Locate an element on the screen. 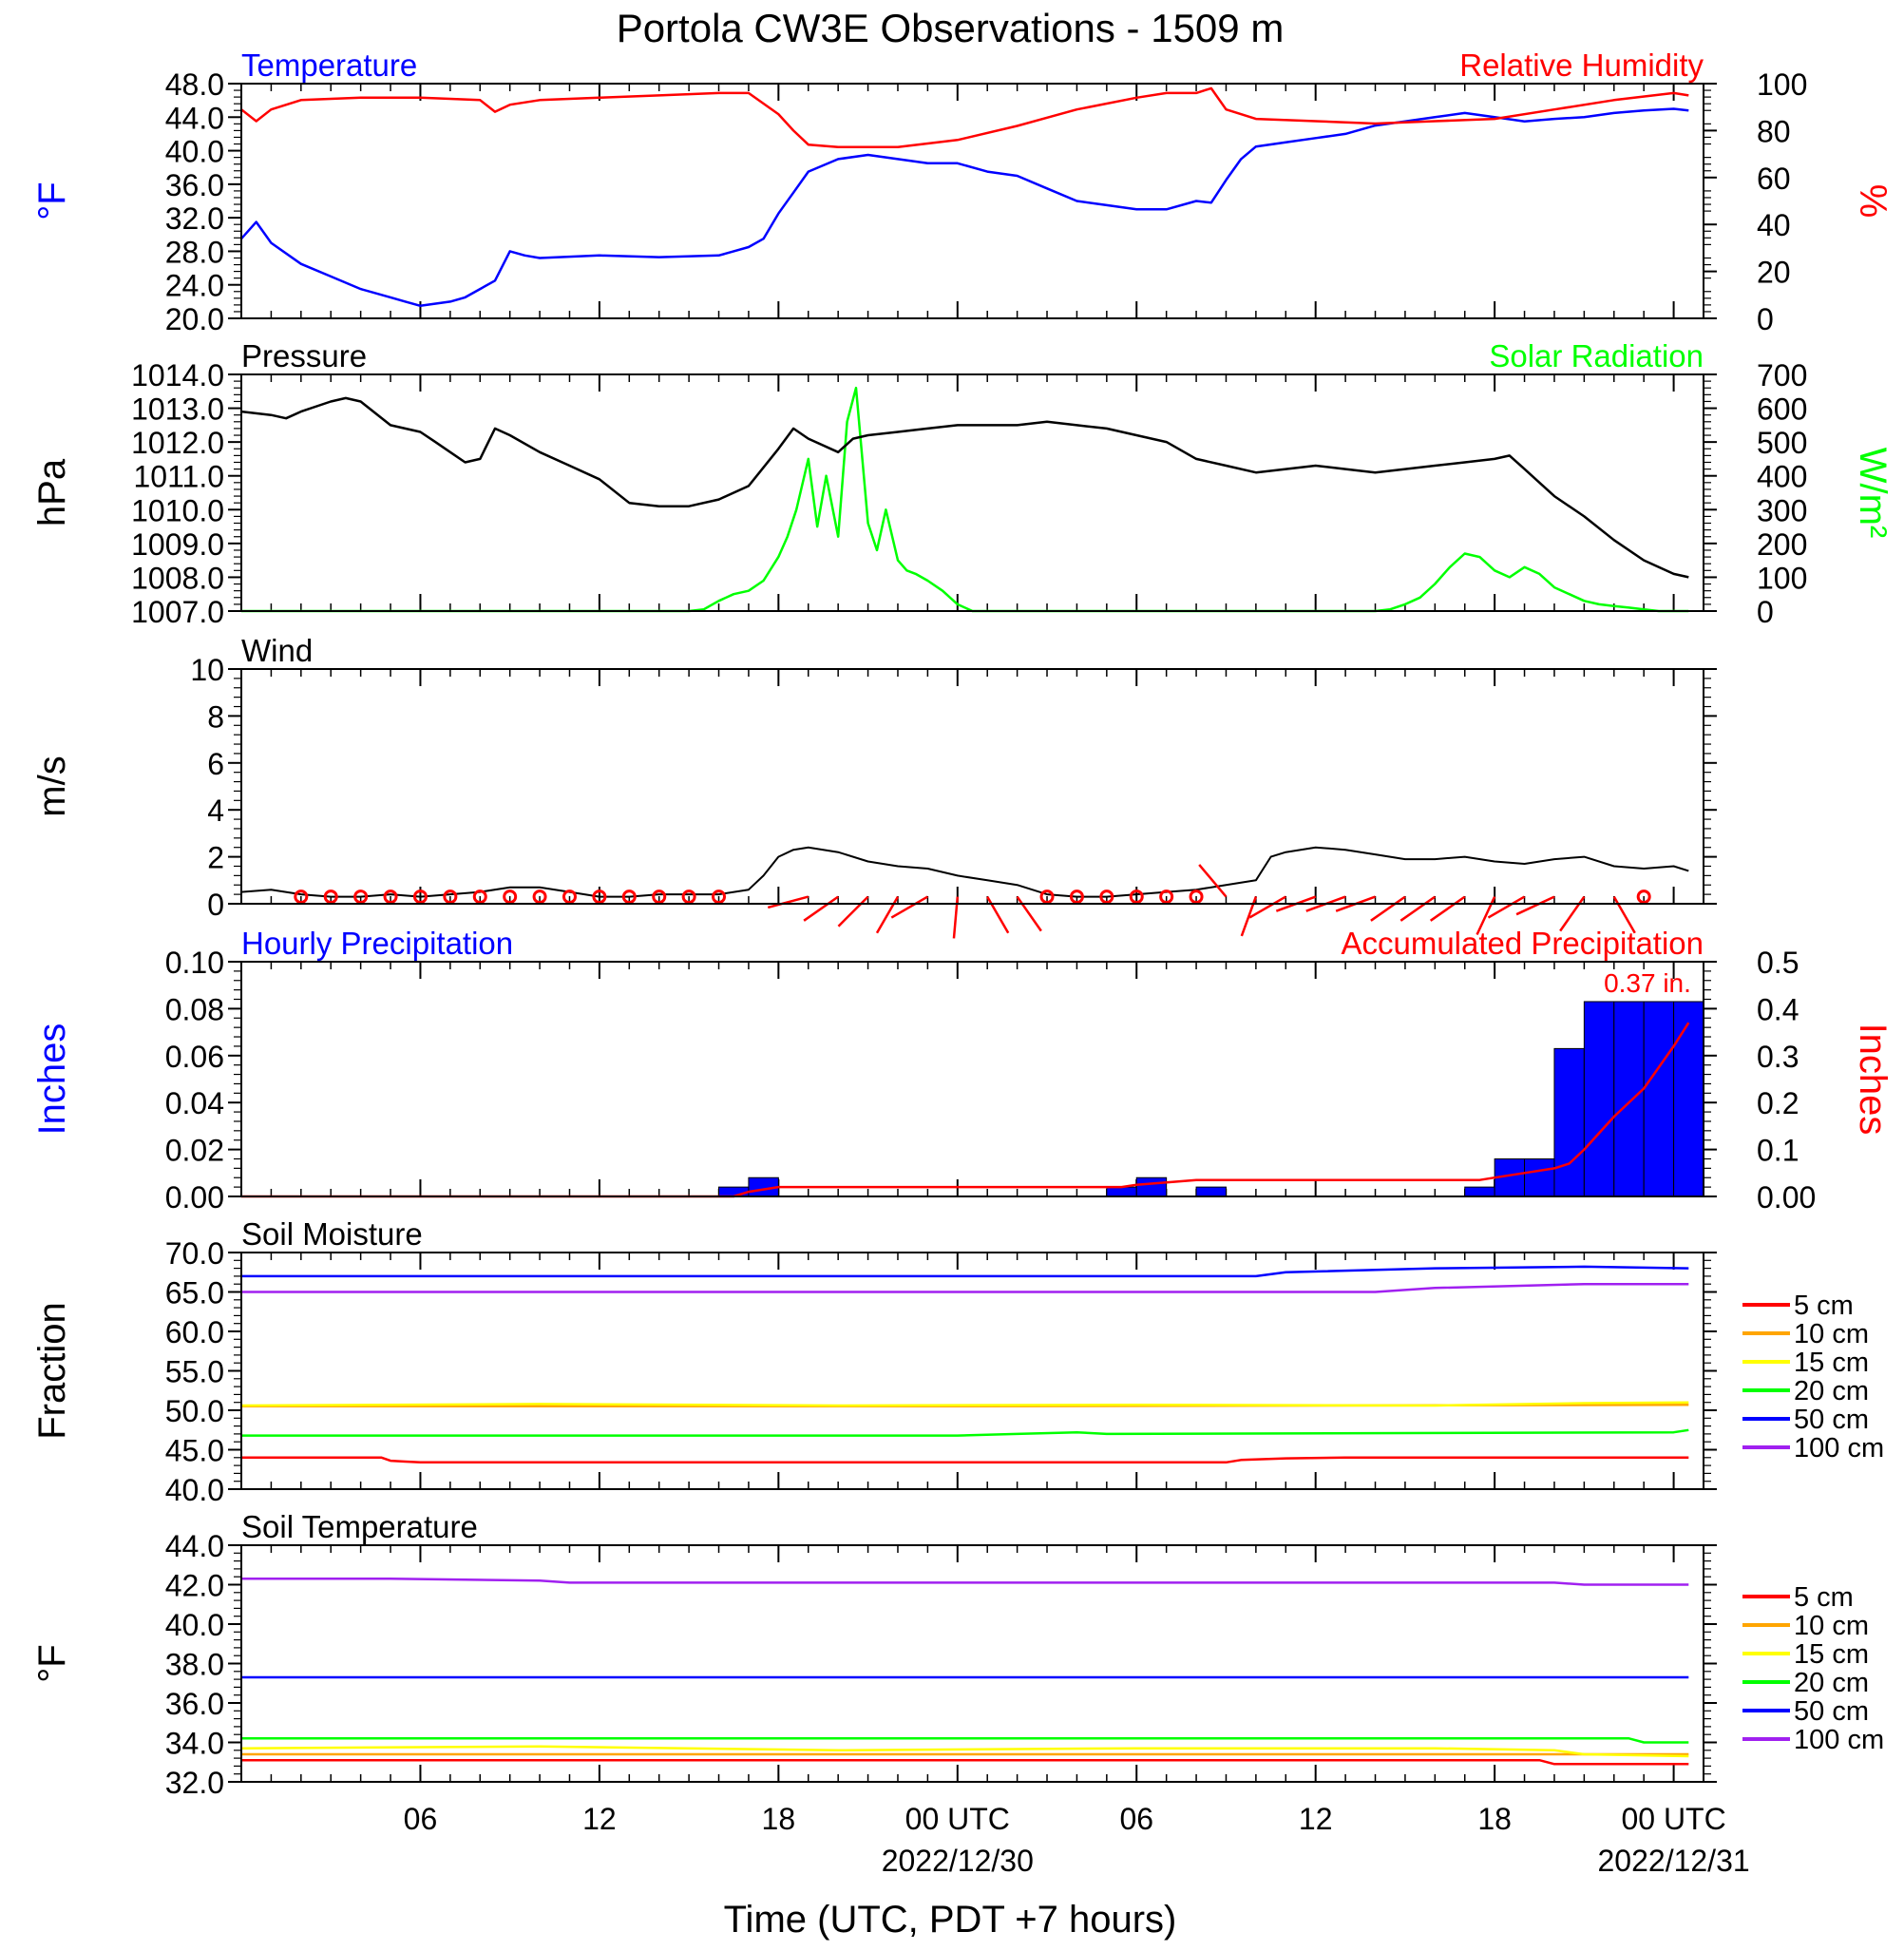  series-100-cm is located at coordinates (965, 1287).